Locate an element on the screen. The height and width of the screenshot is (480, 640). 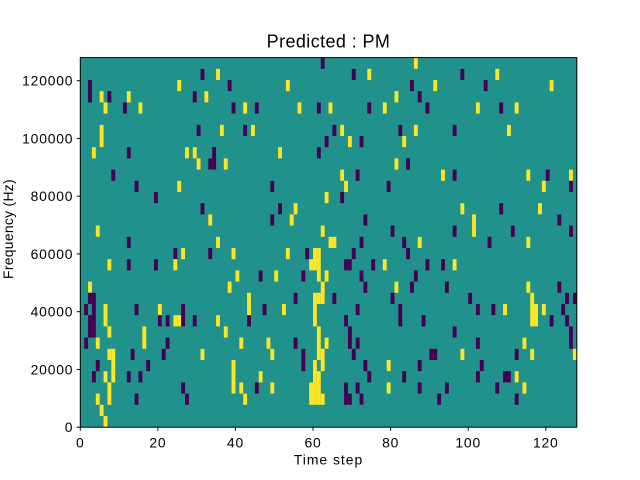
svg-text: 100000 is located at coordinates (47, 138).